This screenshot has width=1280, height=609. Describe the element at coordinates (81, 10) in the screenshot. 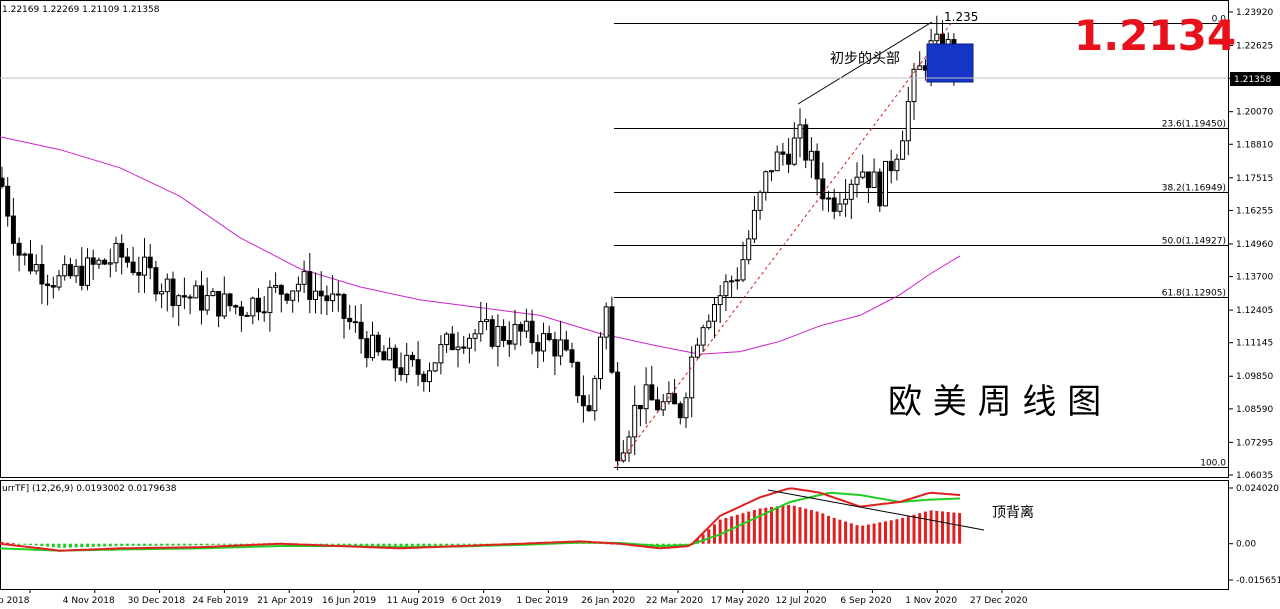

I see `ohlc-header: 1.22169 1.22269 1.21109 1.21358` at that location.